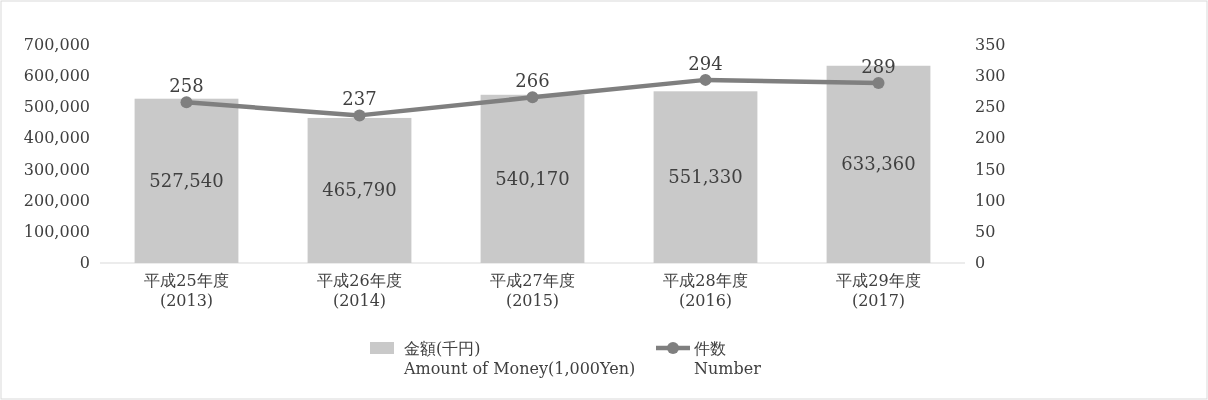 The width and height of the screenshot is (1208, 400). I want to click on y2-tick-label: 300, so click(990, 76).